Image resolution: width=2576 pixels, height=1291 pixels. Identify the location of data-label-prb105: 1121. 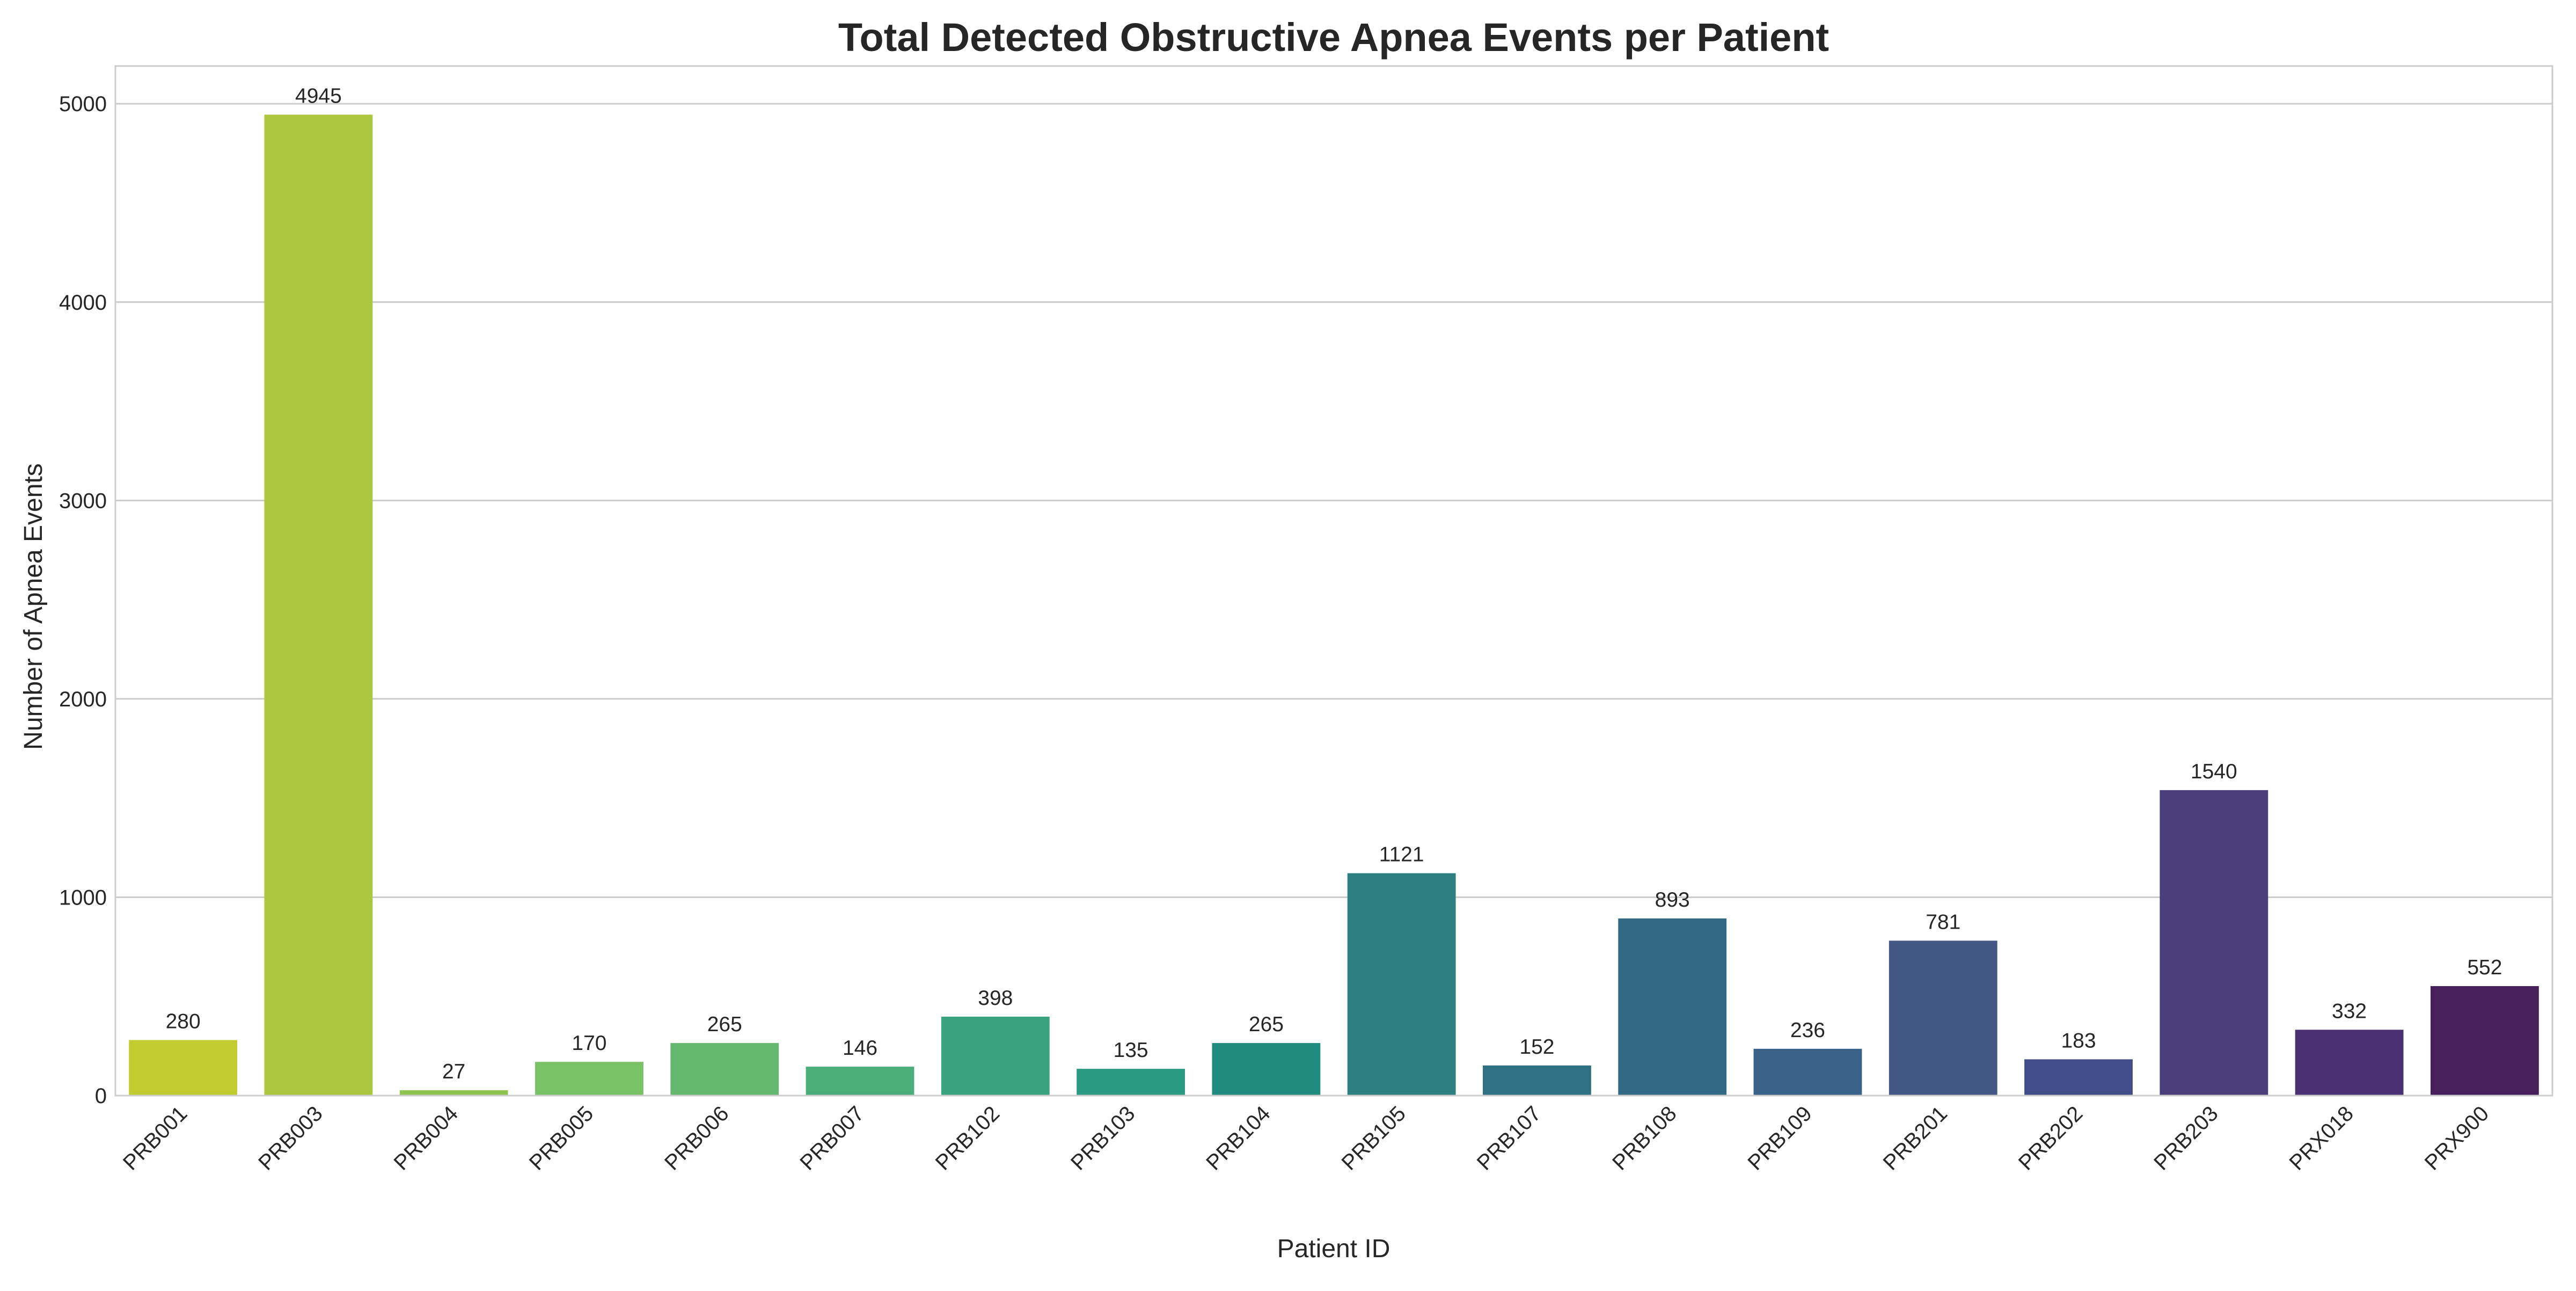
(1401, 854).